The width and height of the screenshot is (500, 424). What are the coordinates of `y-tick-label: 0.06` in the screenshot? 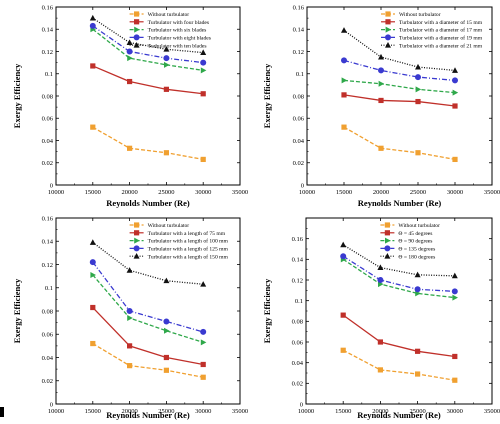 It's located at (48, 335).